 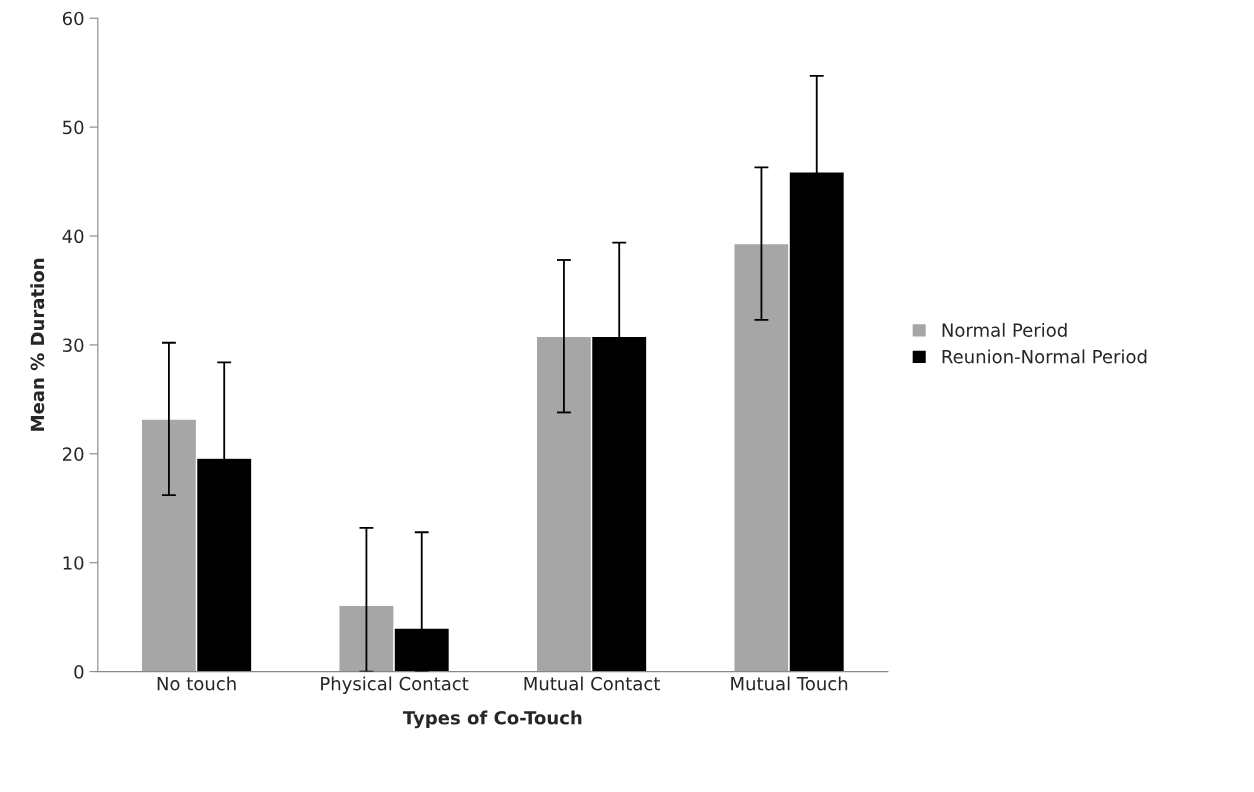 I want to click on y-tick-label: 40, so click(x=73, y=236).